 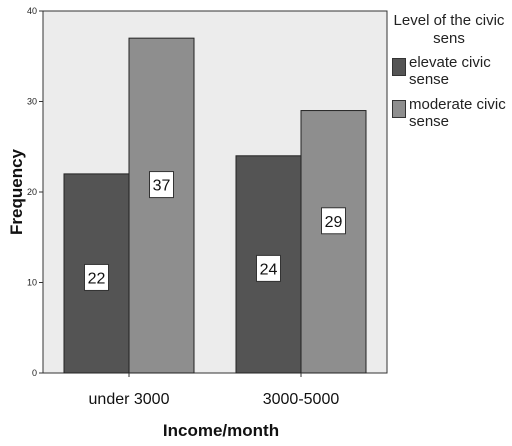 What do you see at coordinates (32, 102) in the screenshot?
I see `y-tick-label: 30` at bounding box center [32, 102].